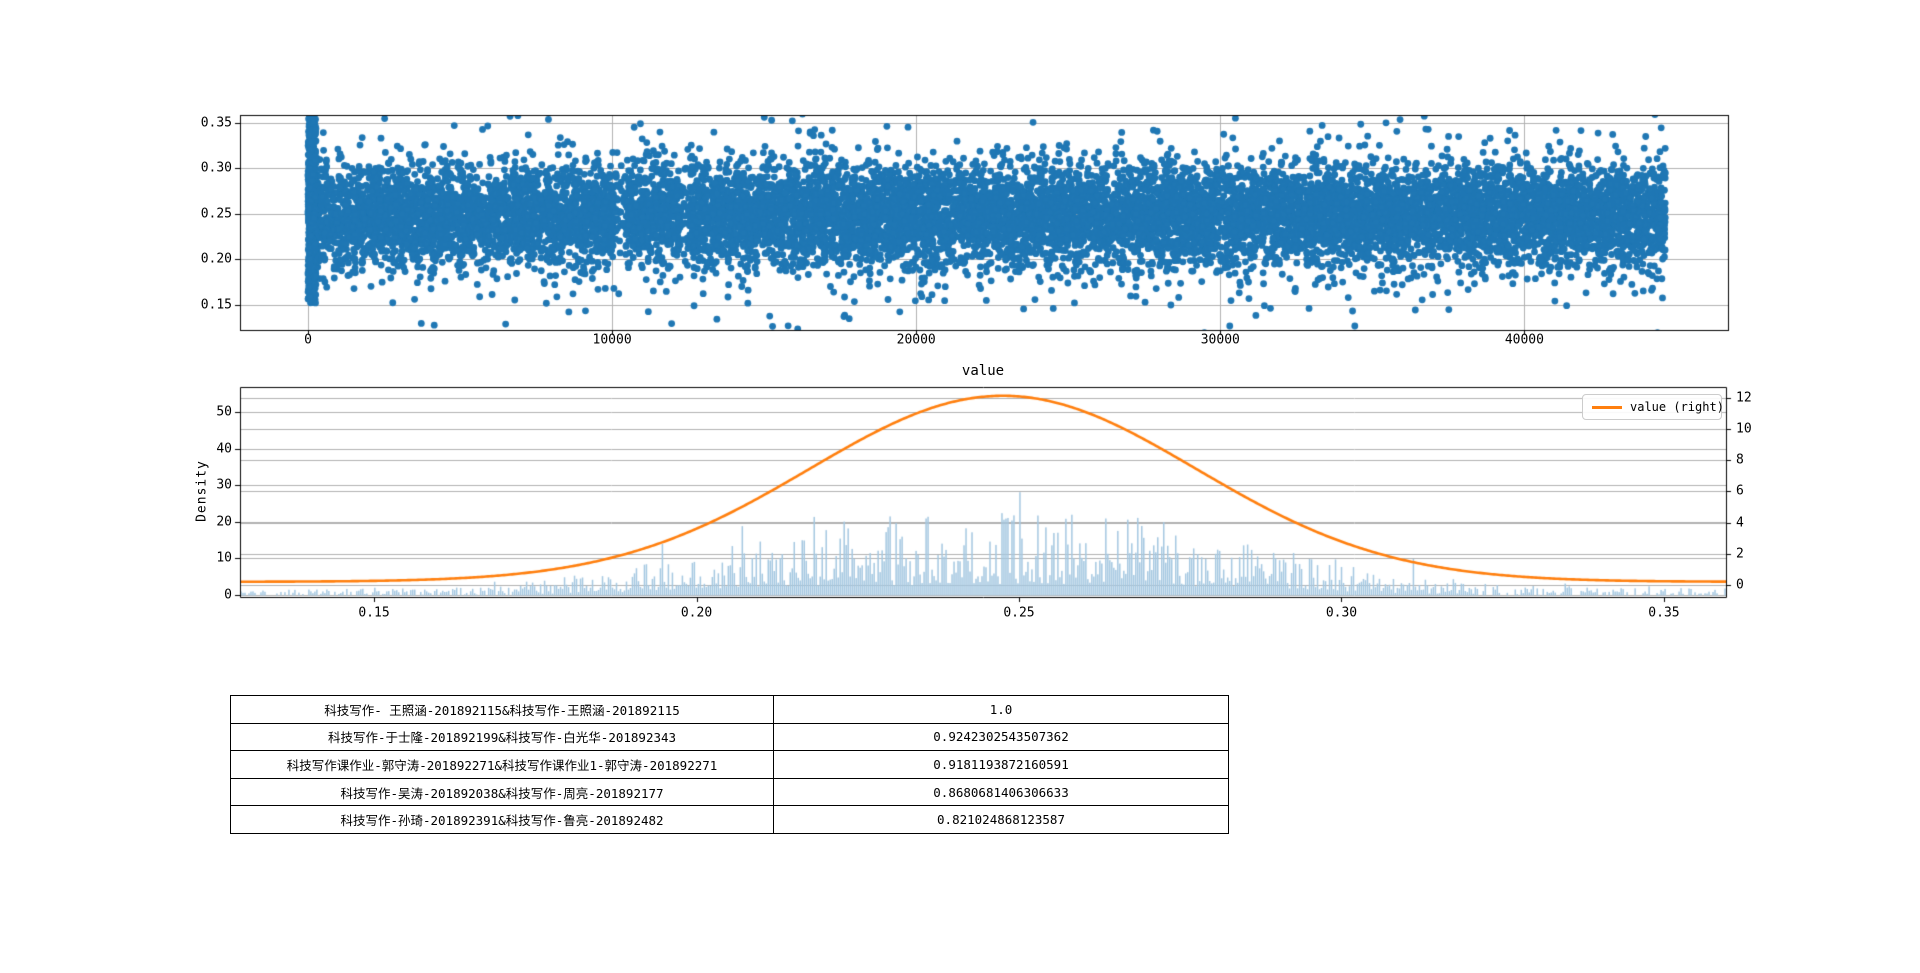 Image resolution: width=1920 pixels, height=973 pixels. Describe the element at coordinates (1607, 407) in the screenshot. I see `legend-line-sample` at that location.